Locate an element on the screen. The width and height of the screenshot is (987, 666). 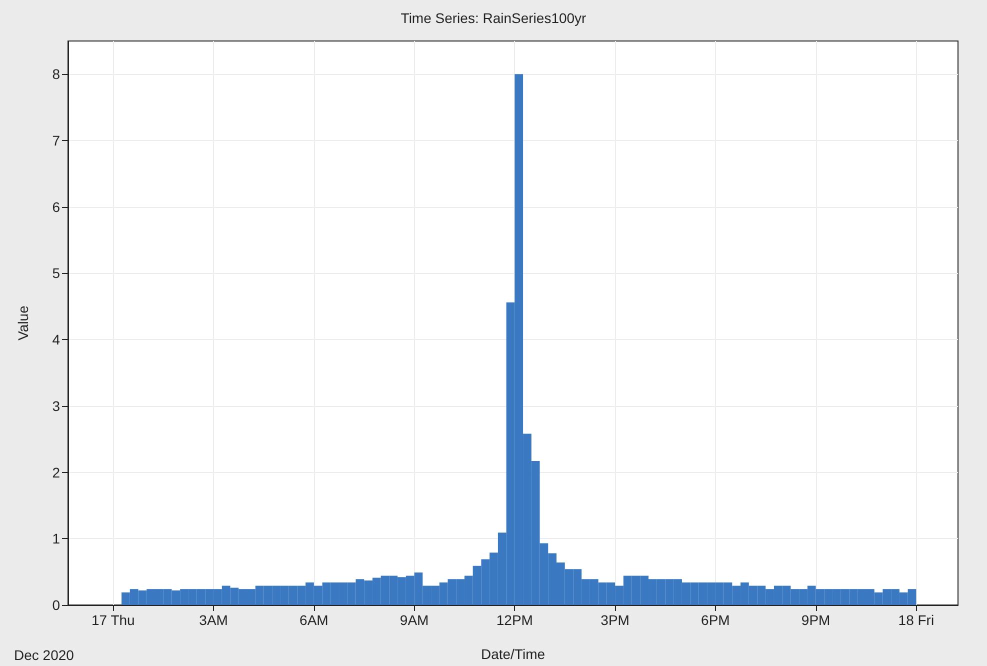
x-tick-label: 6PM is located at coordinates (715, 620).